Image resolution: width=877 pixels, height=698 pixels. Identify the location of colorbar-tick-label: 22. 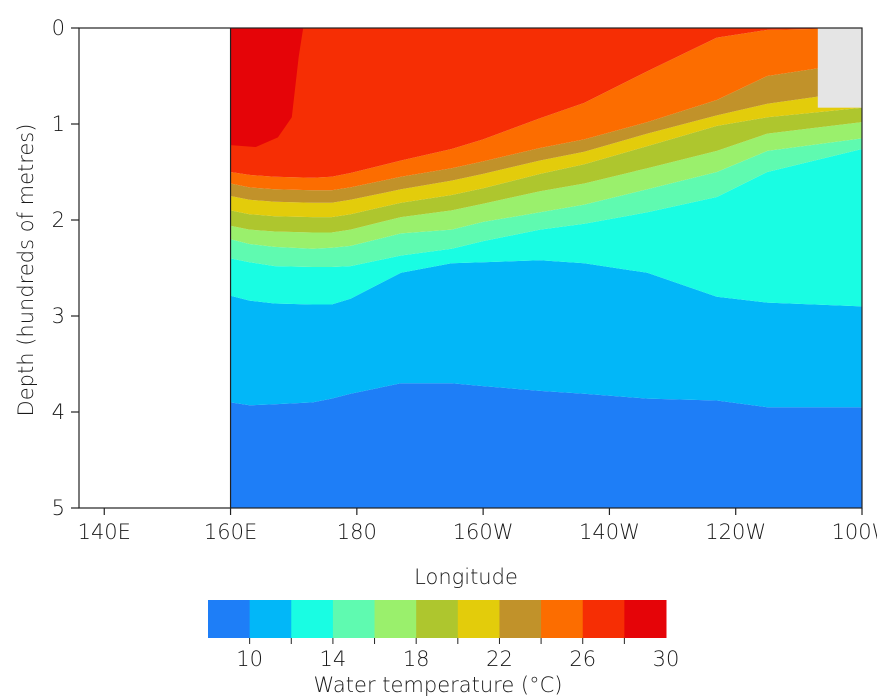
(499, 659).